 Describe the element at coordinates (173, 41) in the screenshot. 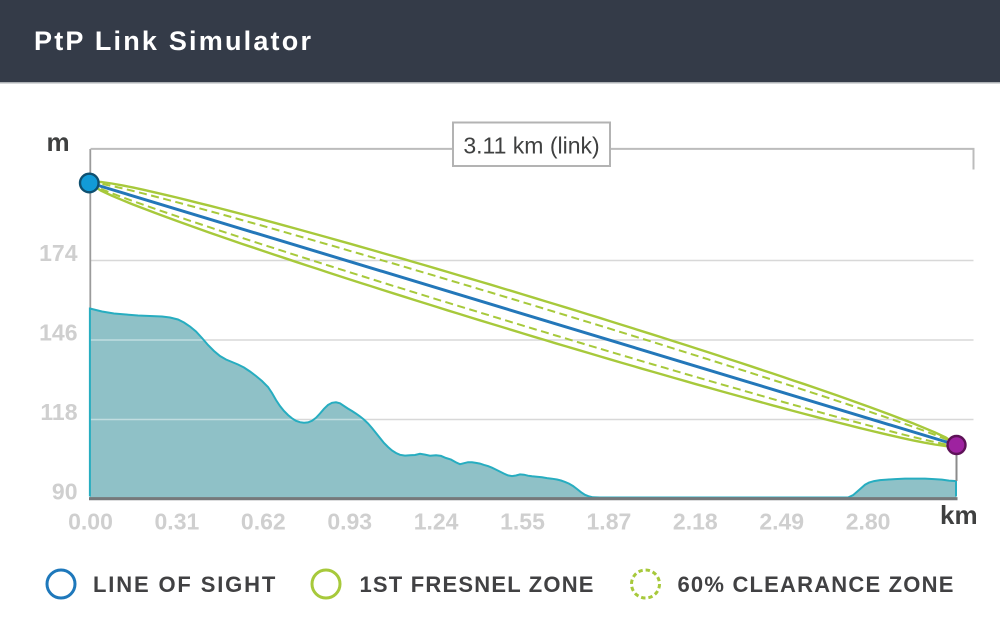

I see `svg-text: PtP Link Simulator` at that location.